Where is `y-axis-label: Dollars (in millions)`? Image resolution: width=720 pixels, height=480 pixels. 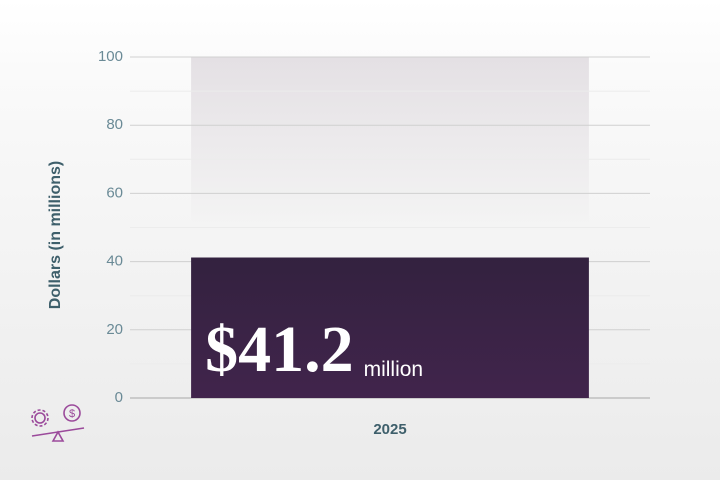 y-axis-label: Dollars (in millions) is located at coordinates (55, 235).